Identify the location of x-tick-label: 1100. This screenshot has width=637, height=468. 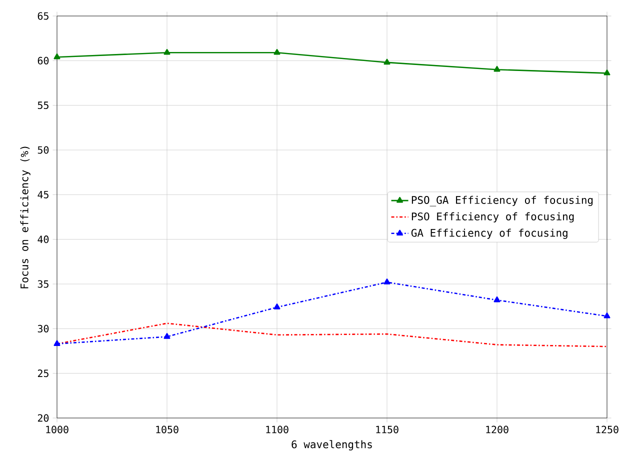
(277, 430).